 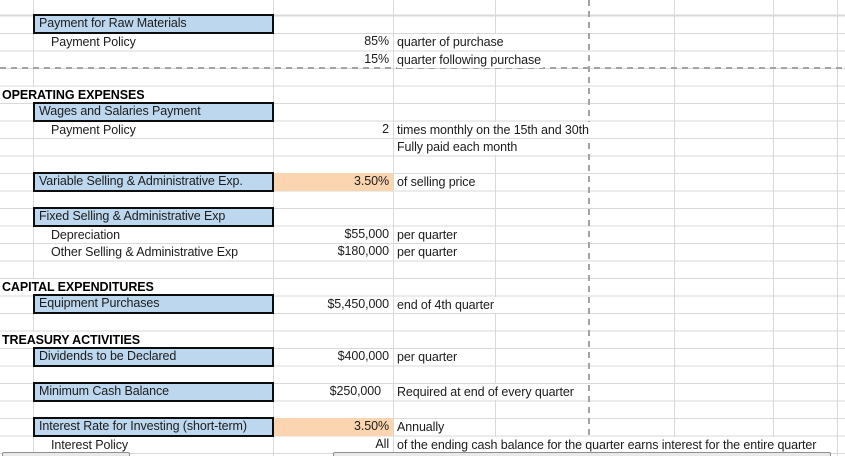 I want to click on embedded-object-top-edge-right, so click(x=582, y=454).